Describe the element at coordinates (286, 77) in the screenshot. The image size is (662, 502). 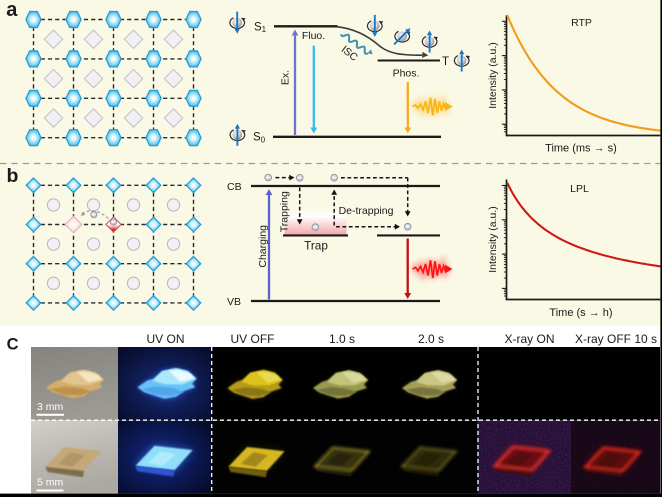
I see `svg-text: Ex.` at that location.